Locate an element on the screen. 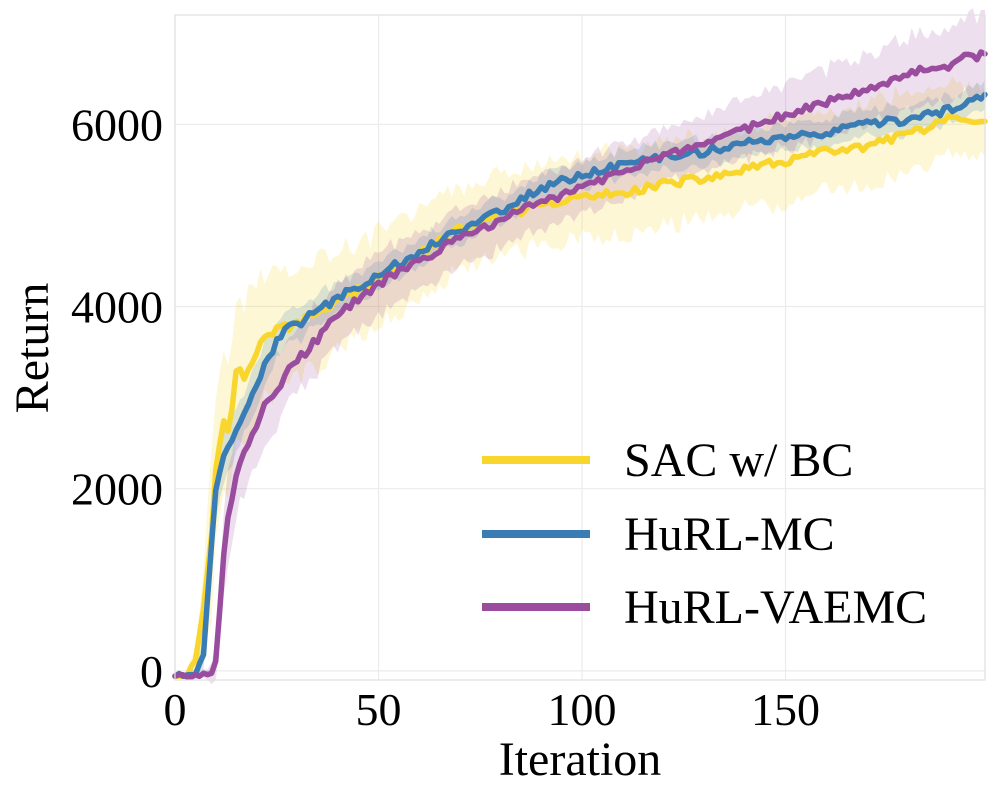 The height and width of the screenshot is (800, 1000). y-tick-label: 0 is located at coordinates (151, 671).